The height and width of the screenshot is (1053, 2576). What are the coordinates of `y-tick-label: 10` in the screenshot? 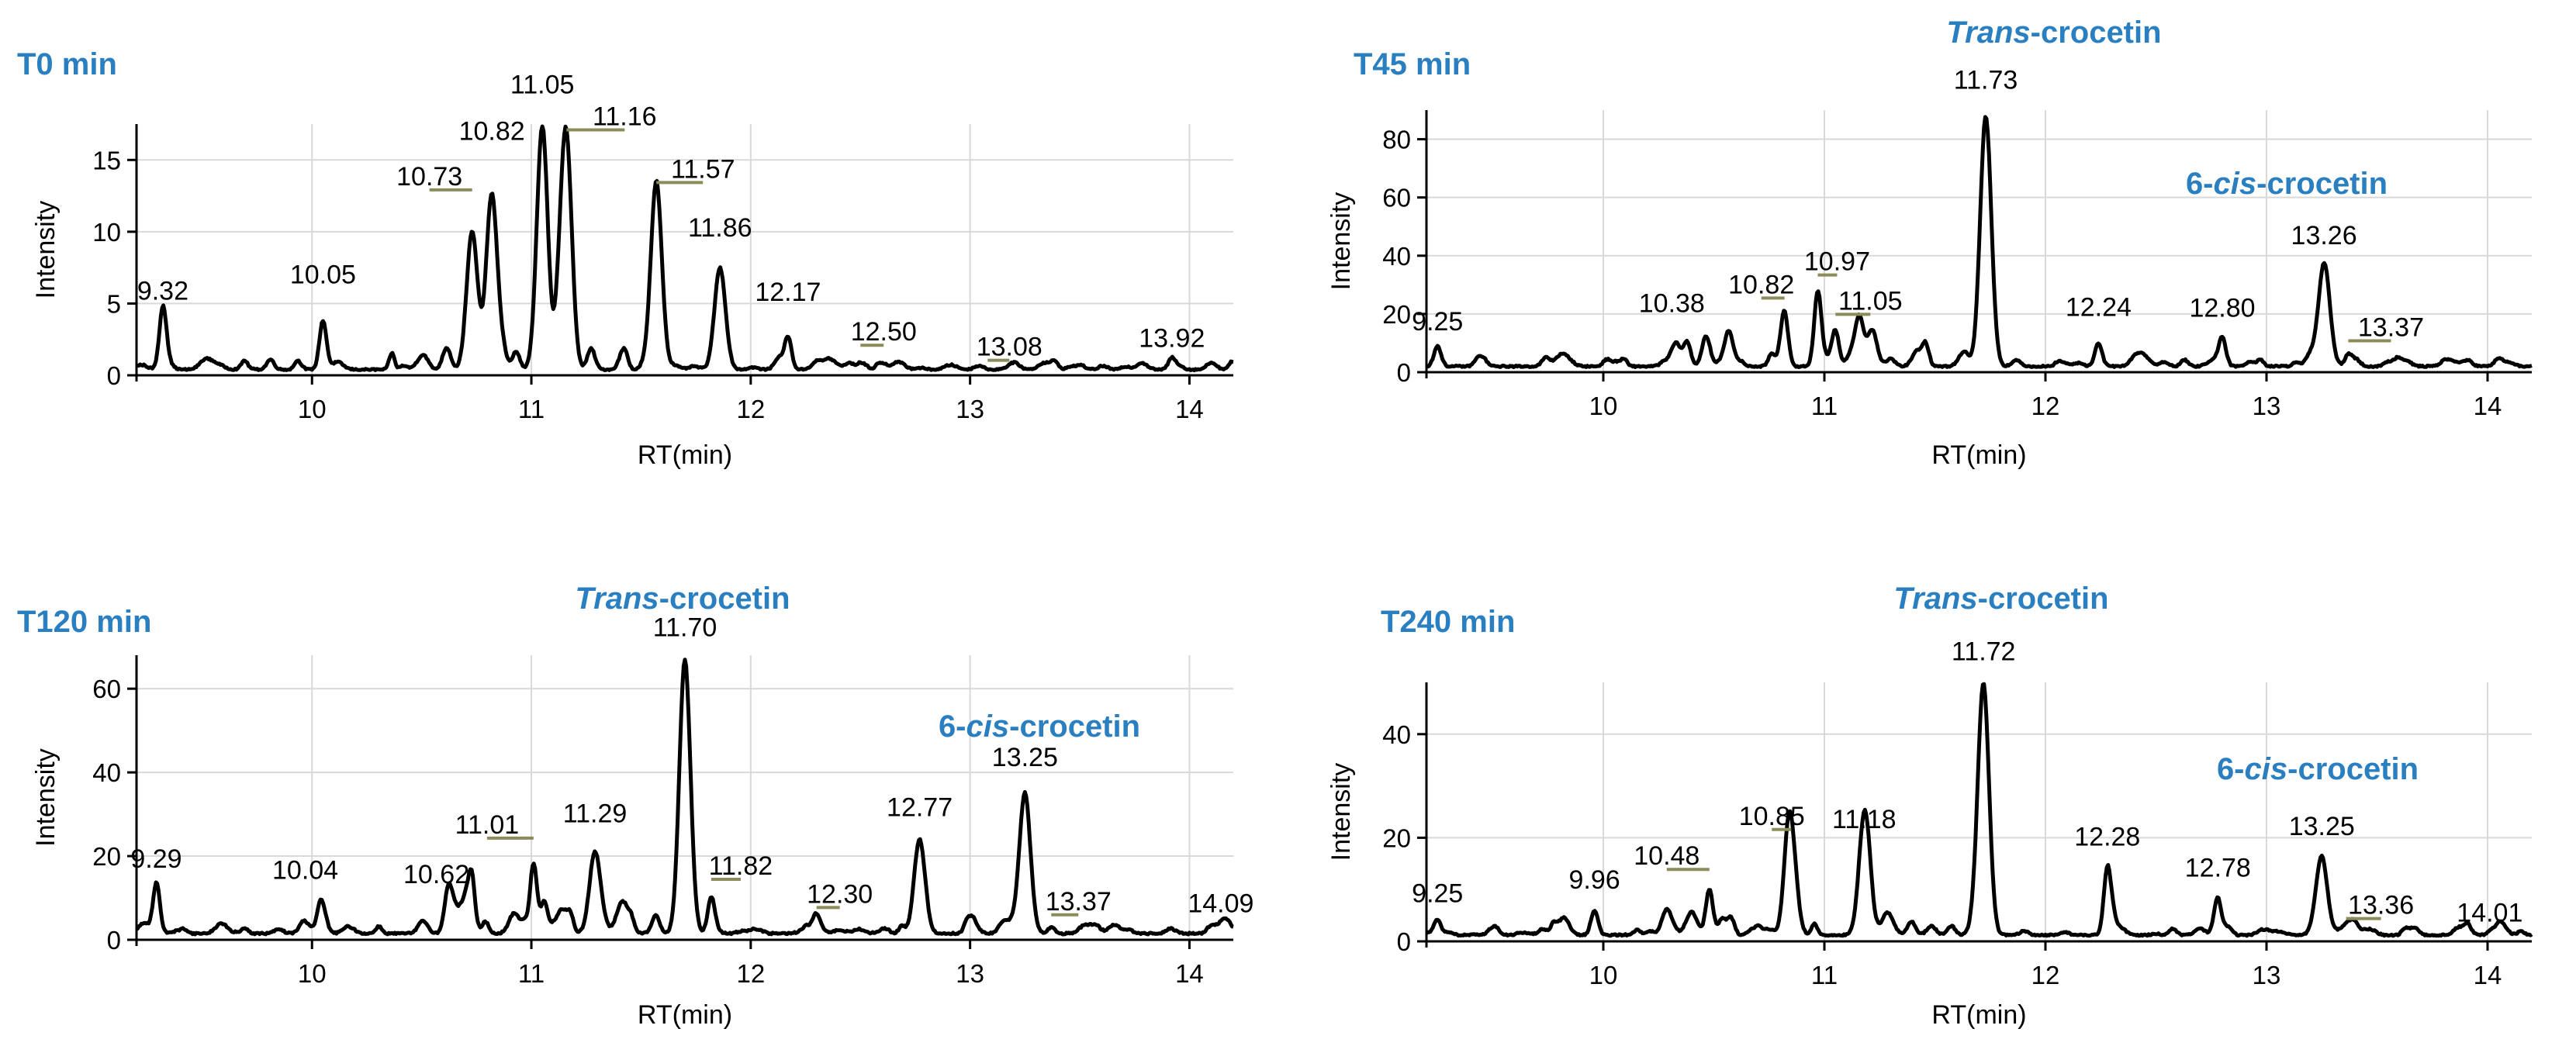 It's located at (106, 232).